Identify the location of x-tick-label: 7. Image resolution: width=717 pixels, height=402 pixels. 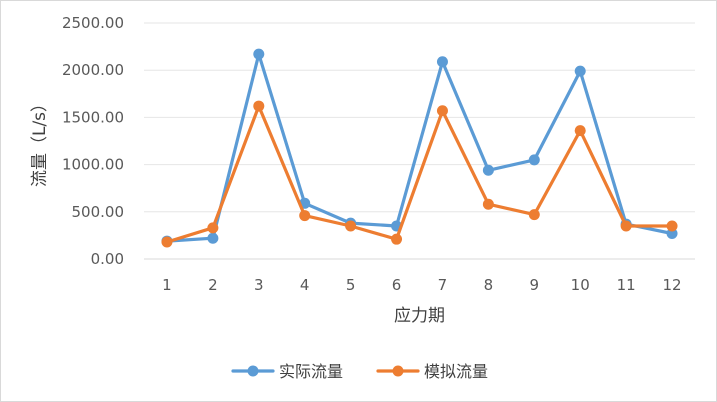
(443, 285).